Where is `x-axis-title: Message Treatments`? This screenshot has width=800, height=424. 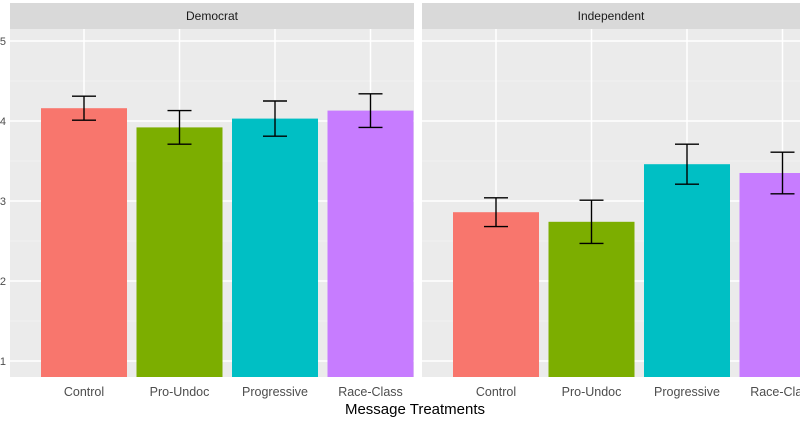 x-axis-title: Message Treatments is located at coordinates (415, 409).